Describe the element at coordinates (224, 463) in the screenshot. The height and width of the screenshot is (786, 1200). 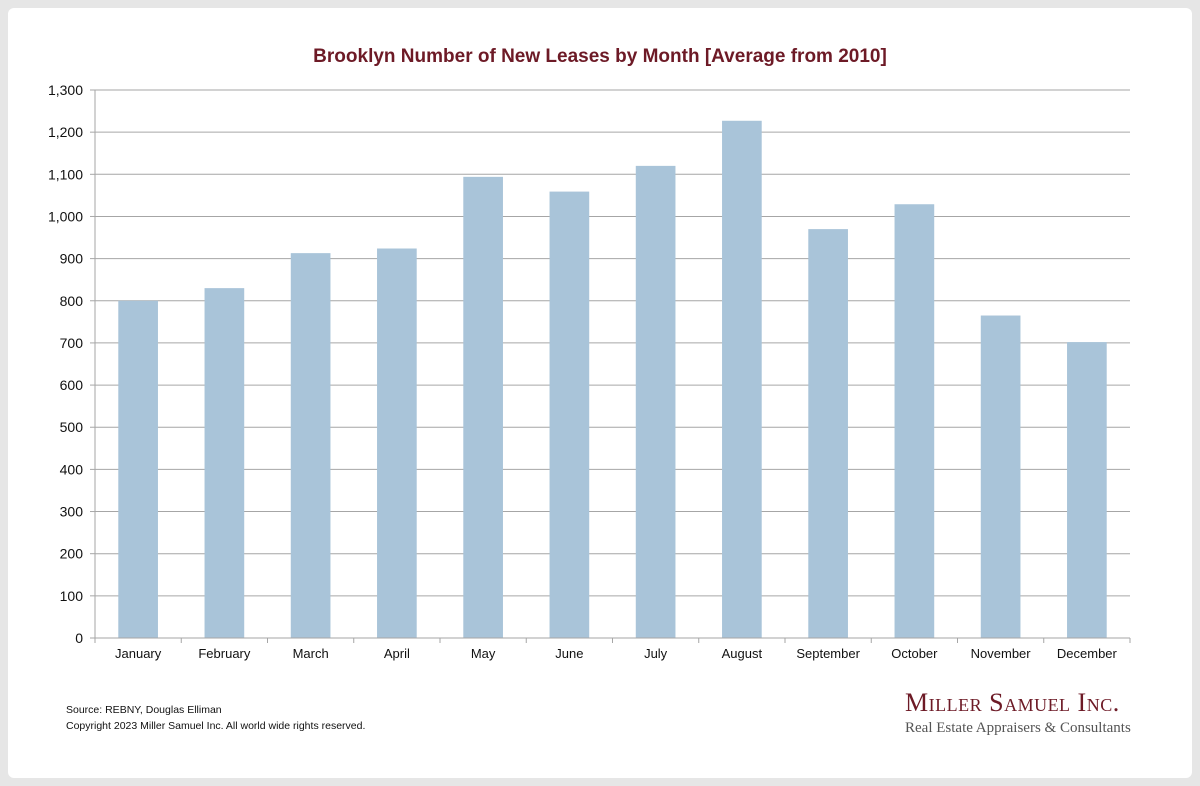
I see `bar-february` at that location.